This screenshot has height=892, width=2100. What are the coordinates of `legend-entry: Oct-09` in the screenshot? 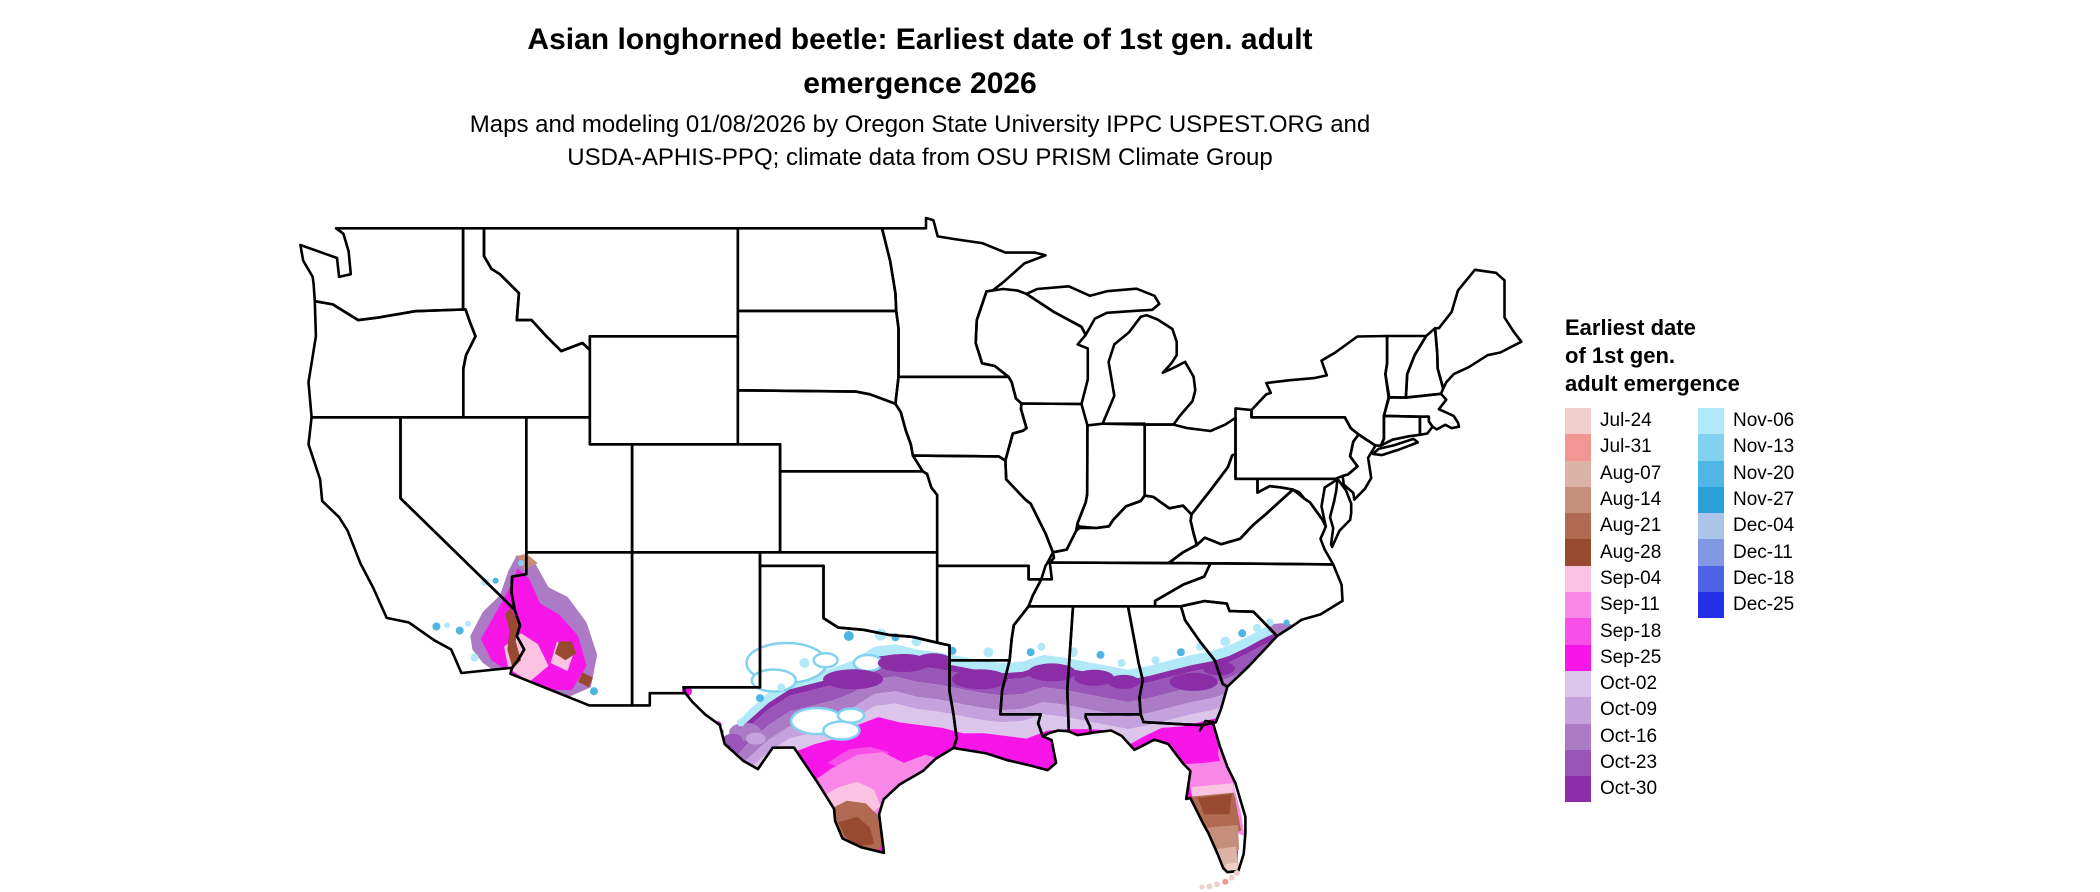 It's located at (1613, 710).